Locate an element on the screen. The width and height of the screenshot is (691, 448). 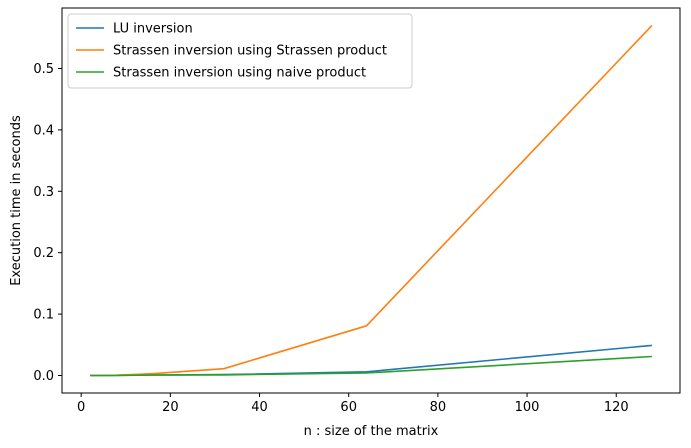
legend-label-3: Strassen inversion using naive product is located at coordinates (239, 73).